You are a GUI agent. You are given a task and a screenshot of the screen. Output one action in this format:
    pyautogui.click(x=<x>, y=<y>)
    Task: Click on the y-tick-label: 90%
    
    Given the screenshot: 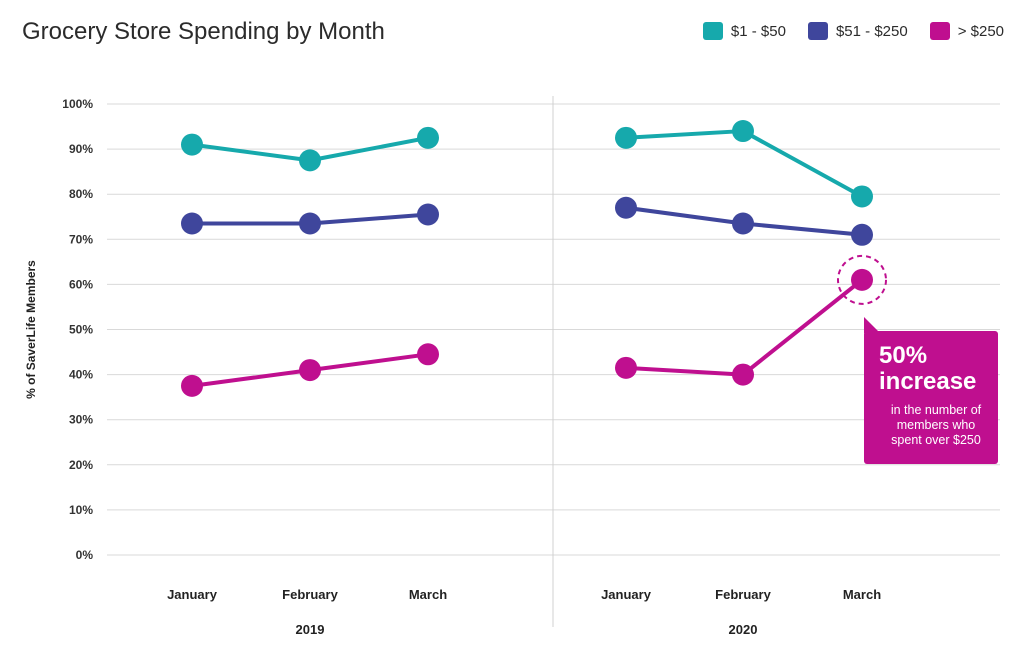 What is the action you would take?
    pyautogui.click(x=81, y=149)
    